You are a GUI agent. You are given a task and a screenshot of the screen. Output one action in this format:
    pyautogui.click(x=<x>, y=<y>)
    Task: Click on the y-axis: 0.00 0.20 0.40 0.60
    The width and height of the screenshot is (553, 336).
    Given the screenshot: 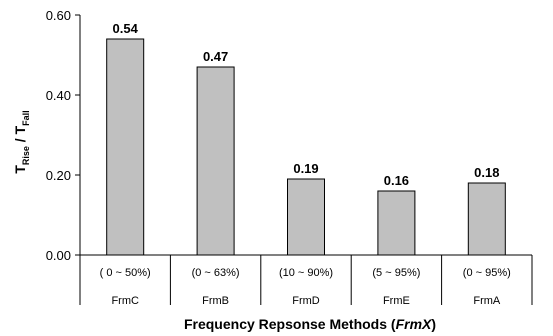 What is the action you would take?
    pyautogui.click(x=63, y=135)
    